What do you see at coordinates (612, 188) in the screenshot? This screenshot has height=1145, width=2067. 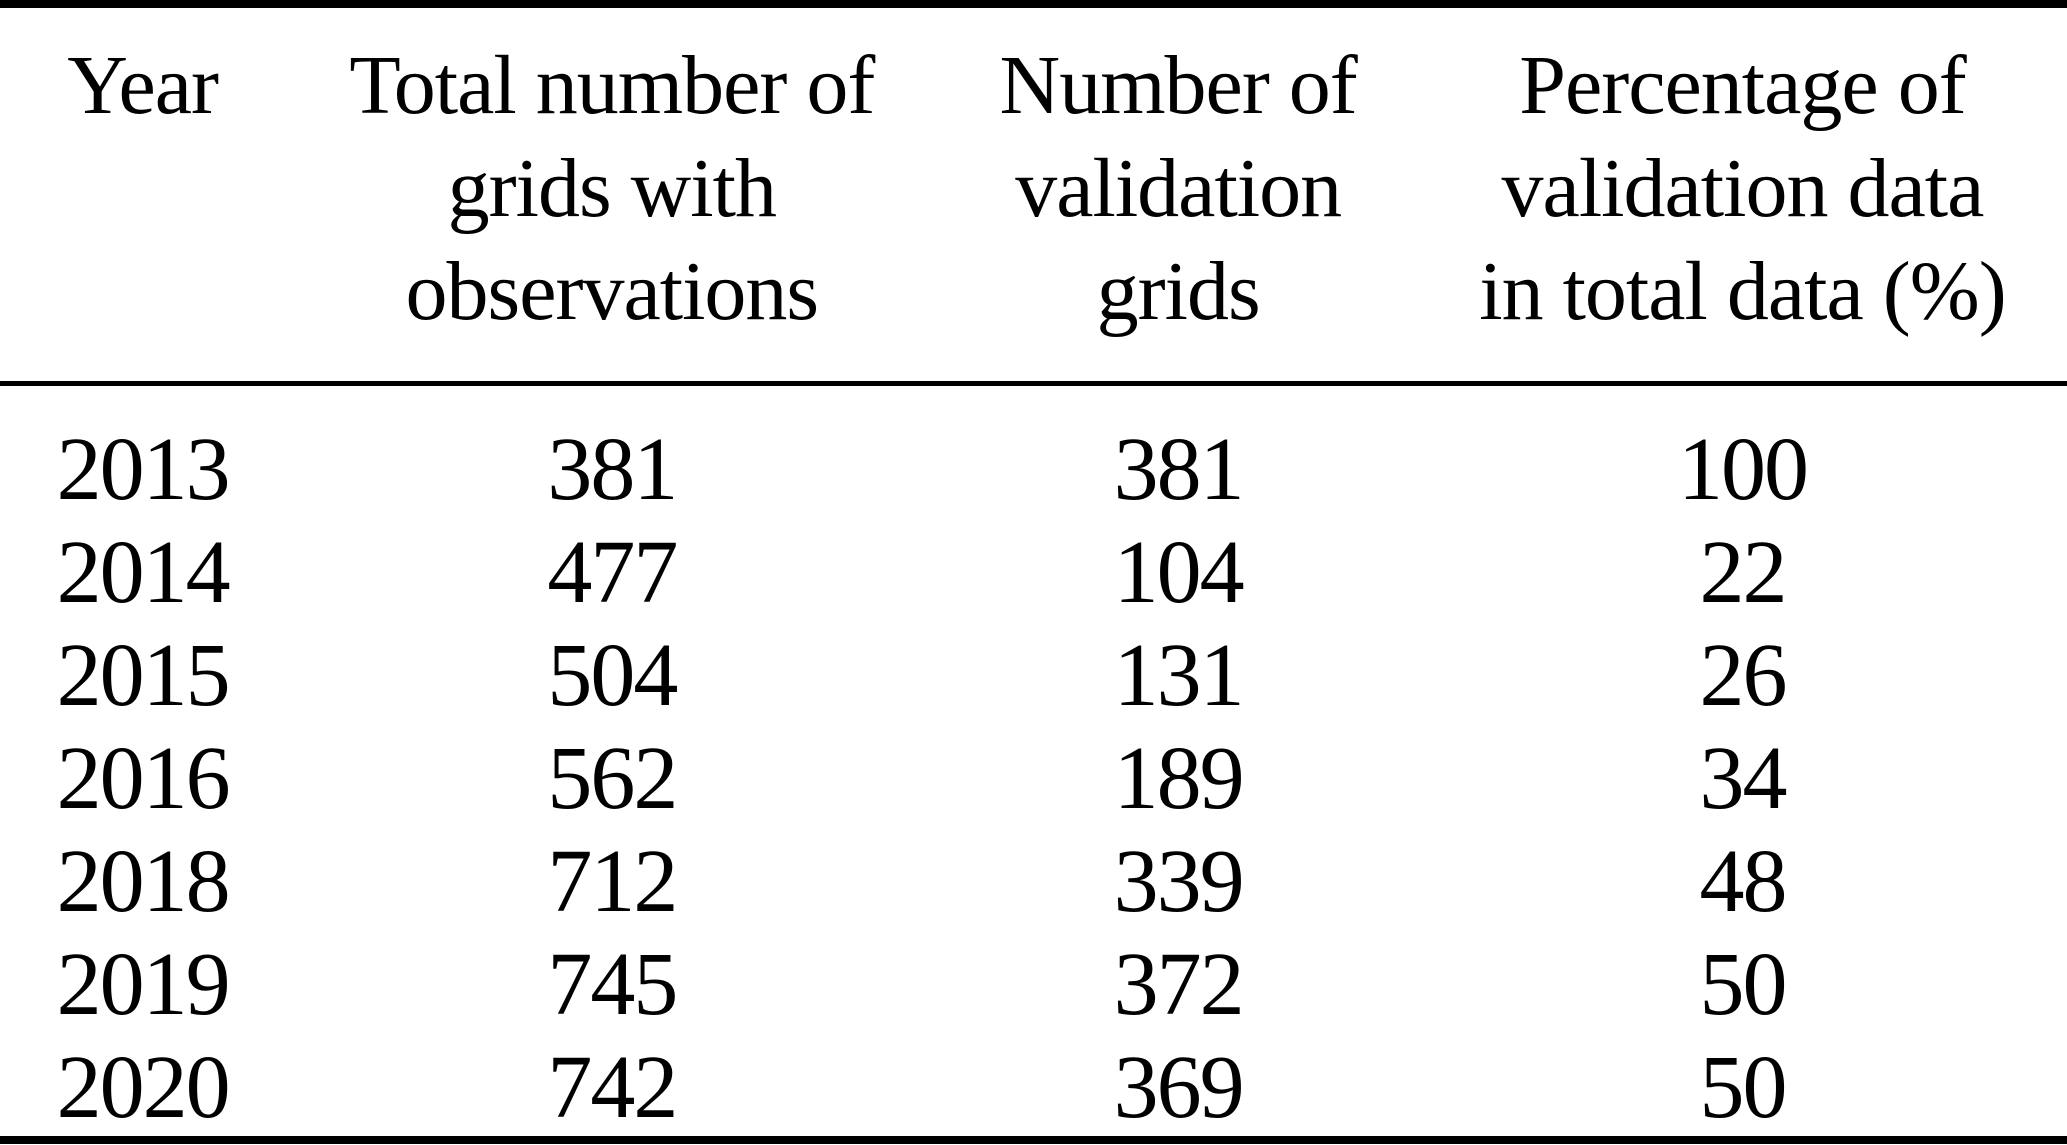 I see `column-header-total-grids-line2: grids with` at bounding box center [612, 188].